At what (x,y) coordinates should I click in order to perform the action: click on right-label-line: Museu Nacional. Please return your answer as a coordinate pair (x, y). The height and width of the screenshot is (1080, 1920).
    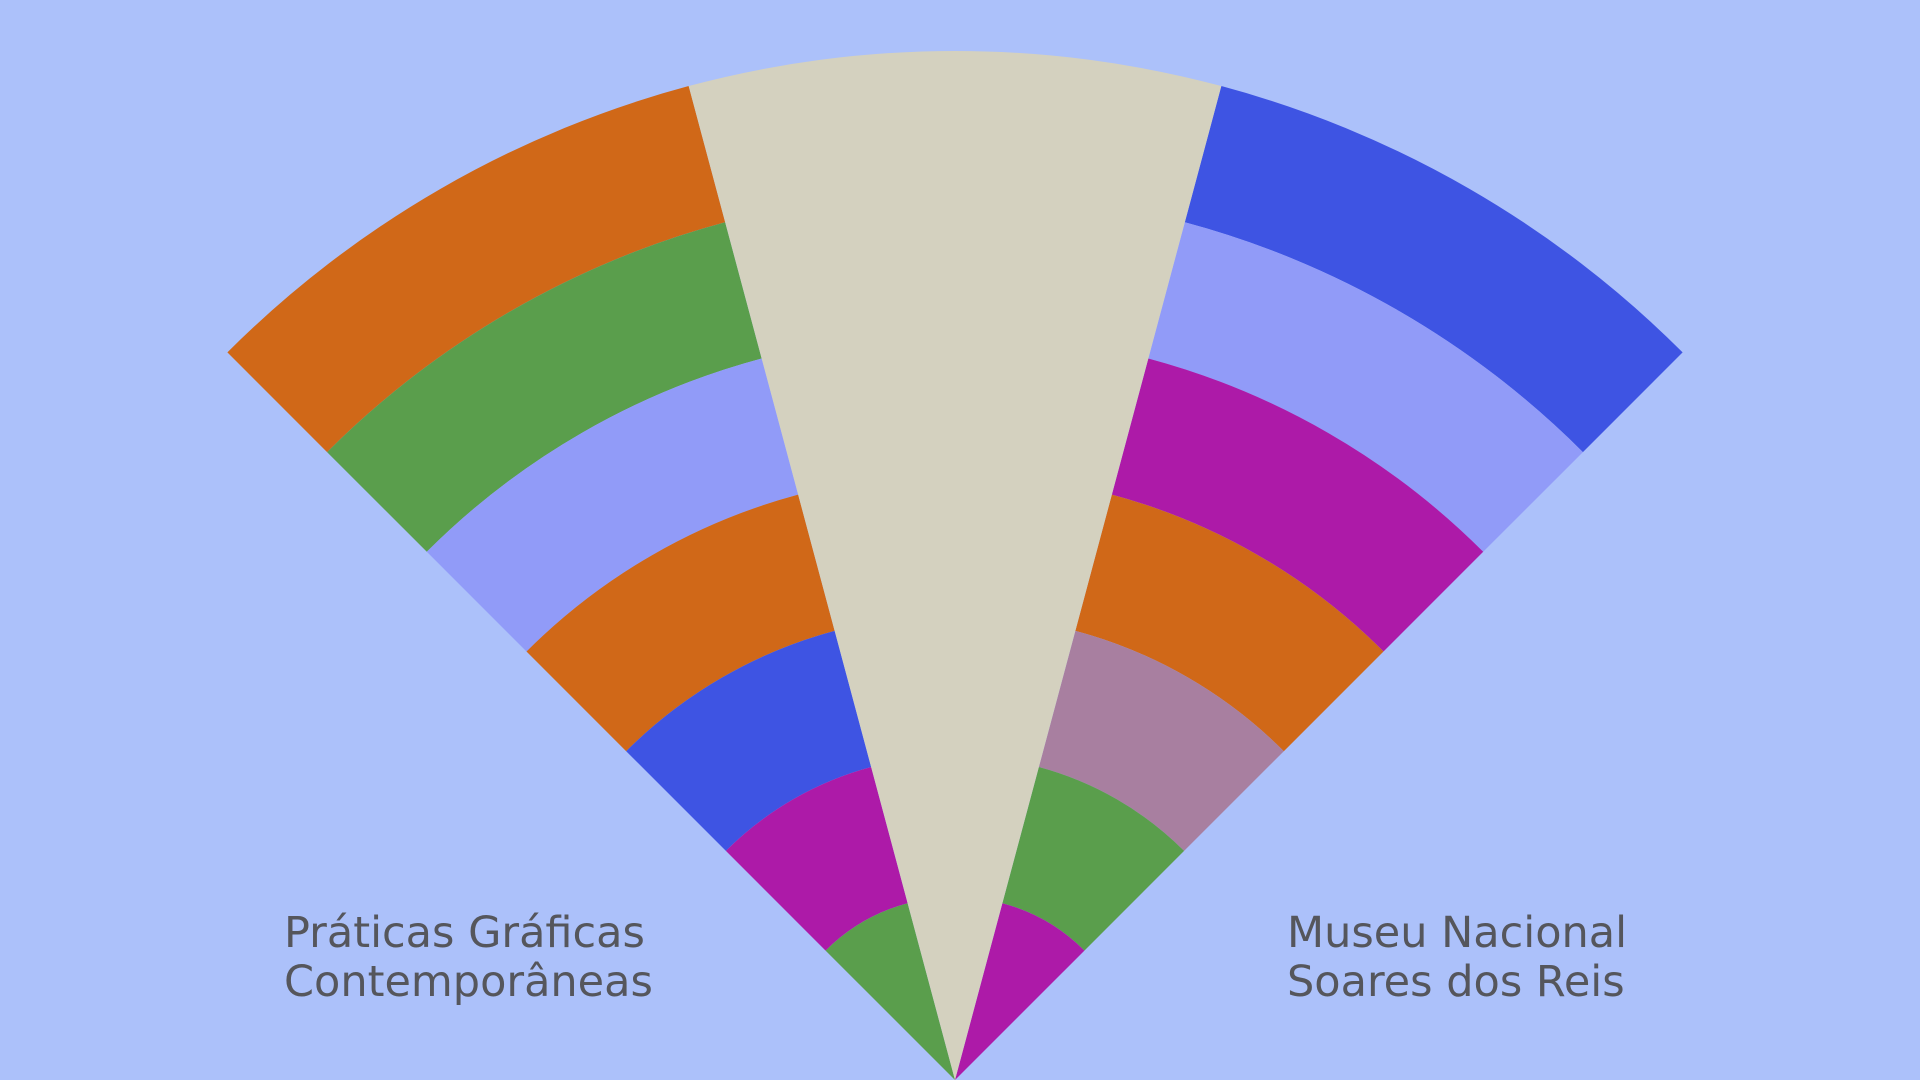
    Looking at the image, I should click on (1457, 933).